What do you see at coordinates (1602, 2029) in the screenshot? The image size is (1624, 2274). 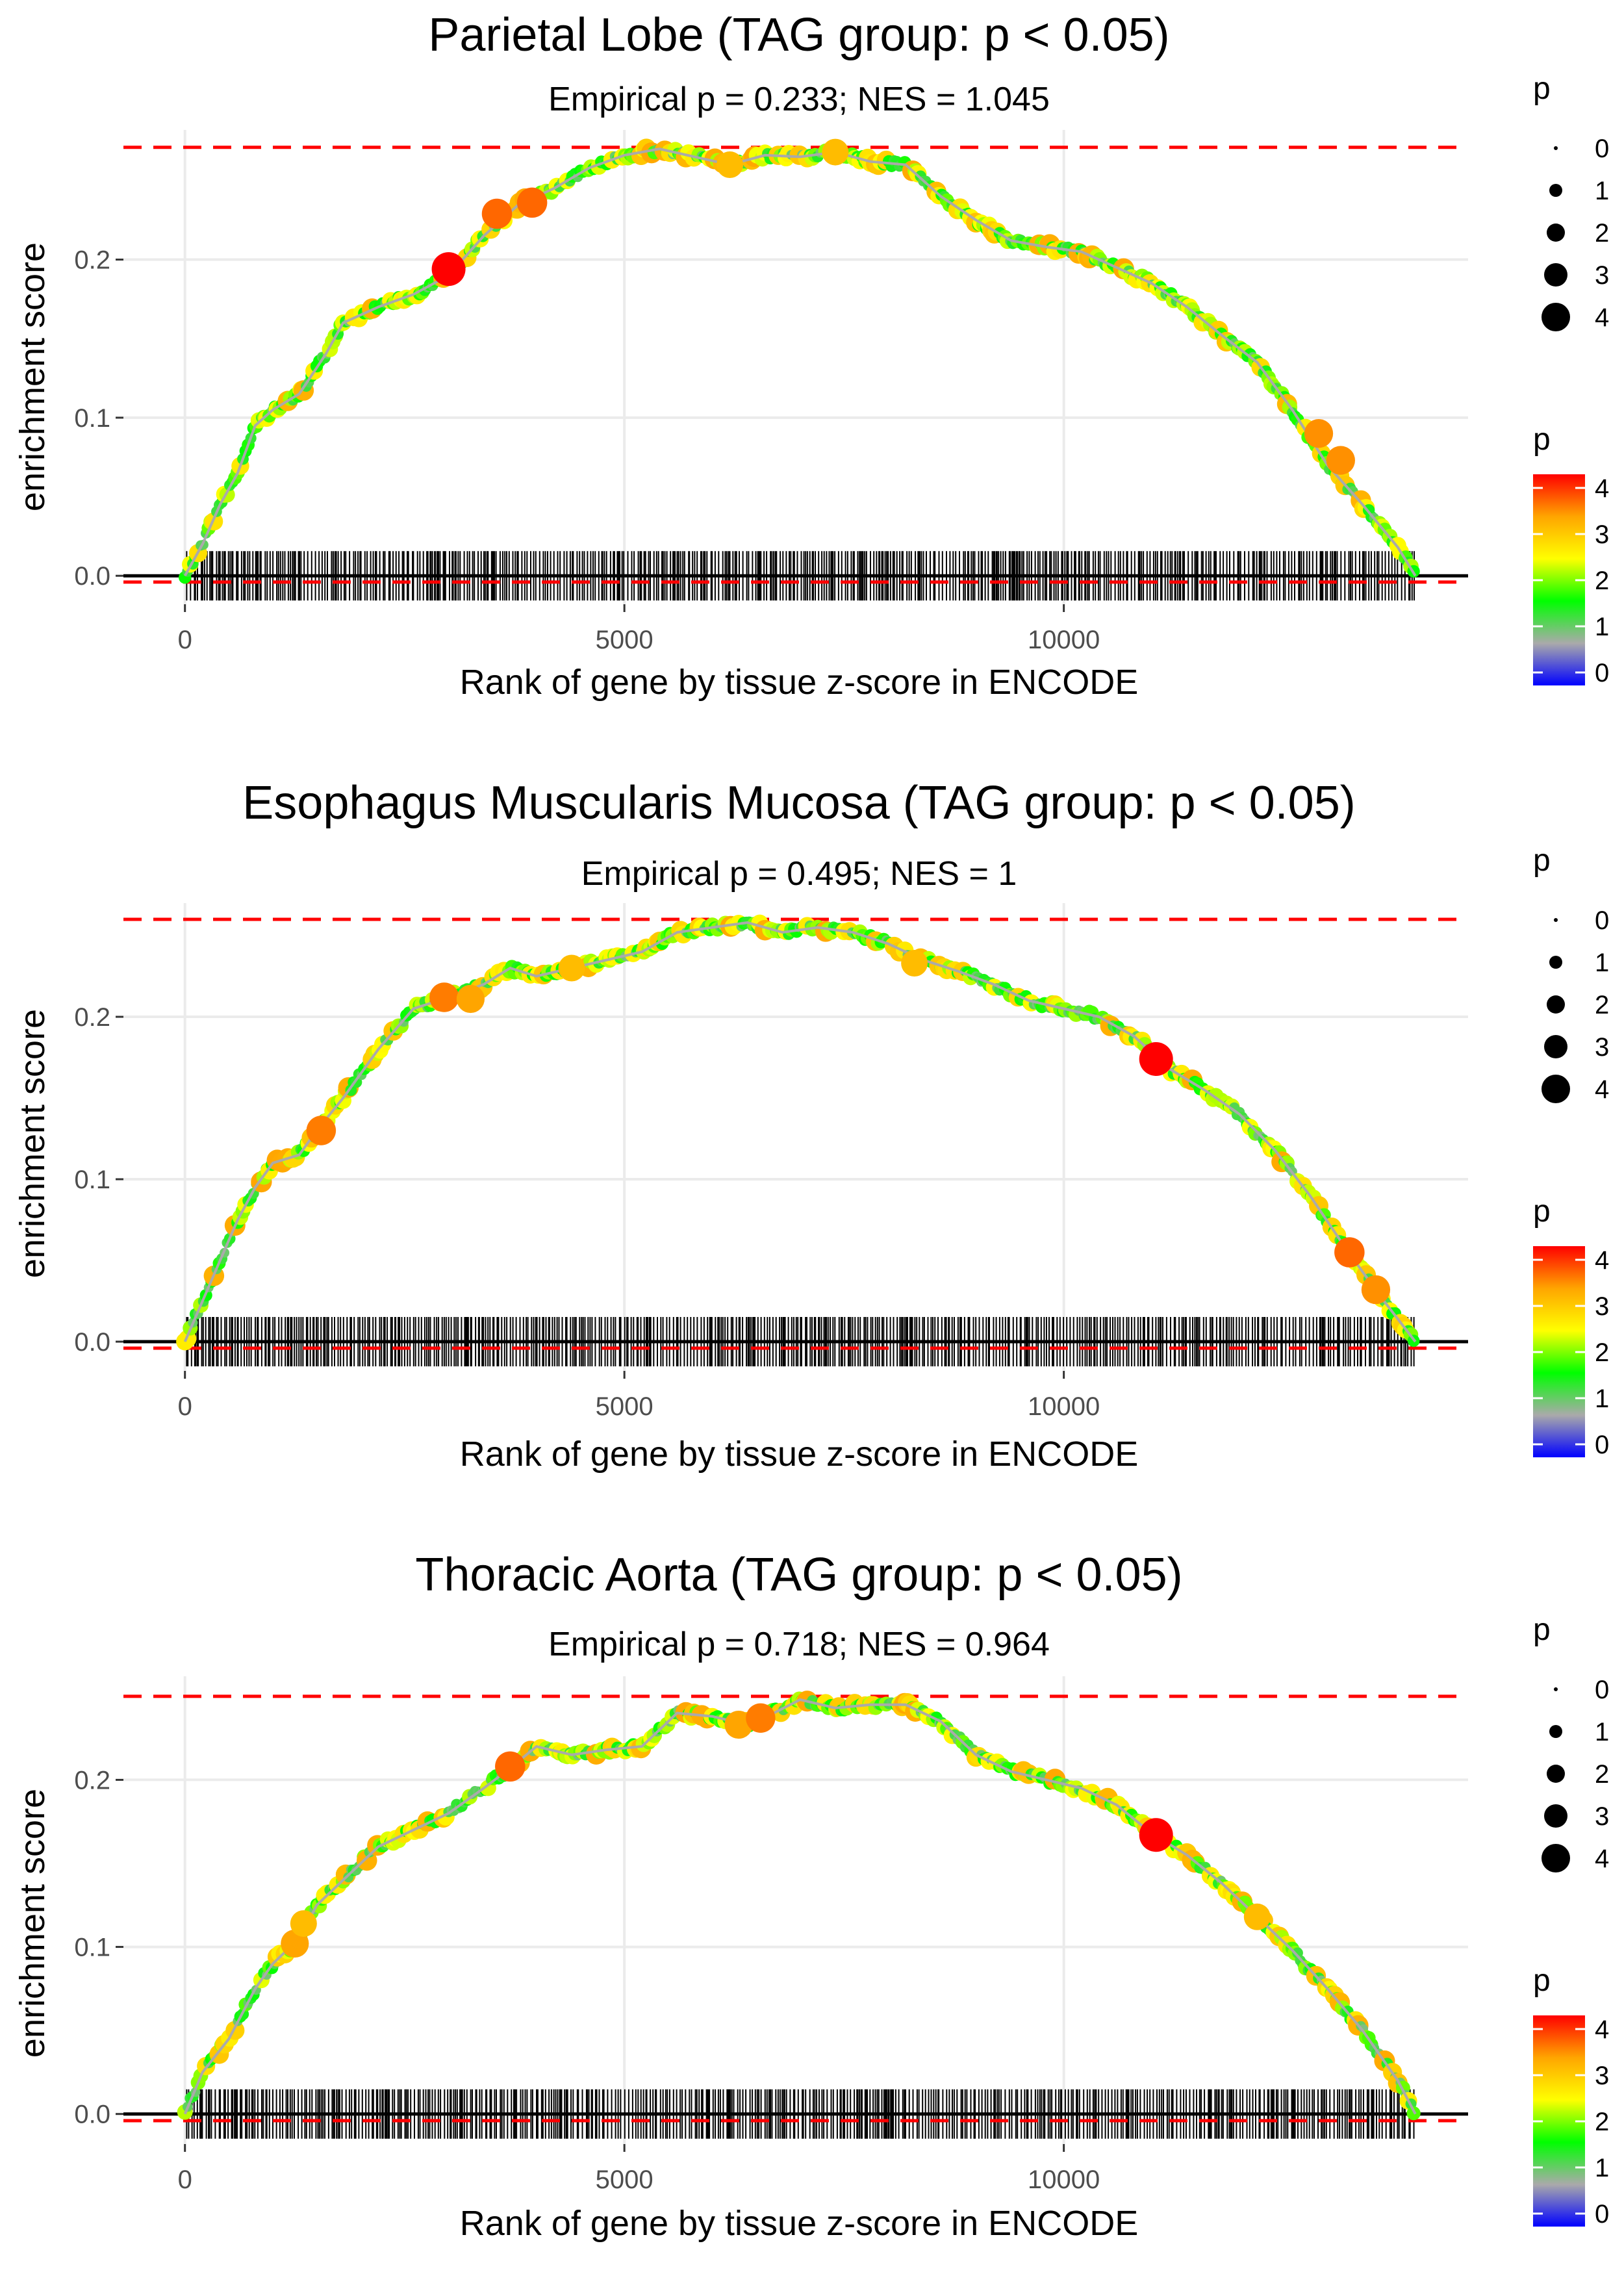 I see `color-legend-label: 4` at bounding box center [1602, 2029].